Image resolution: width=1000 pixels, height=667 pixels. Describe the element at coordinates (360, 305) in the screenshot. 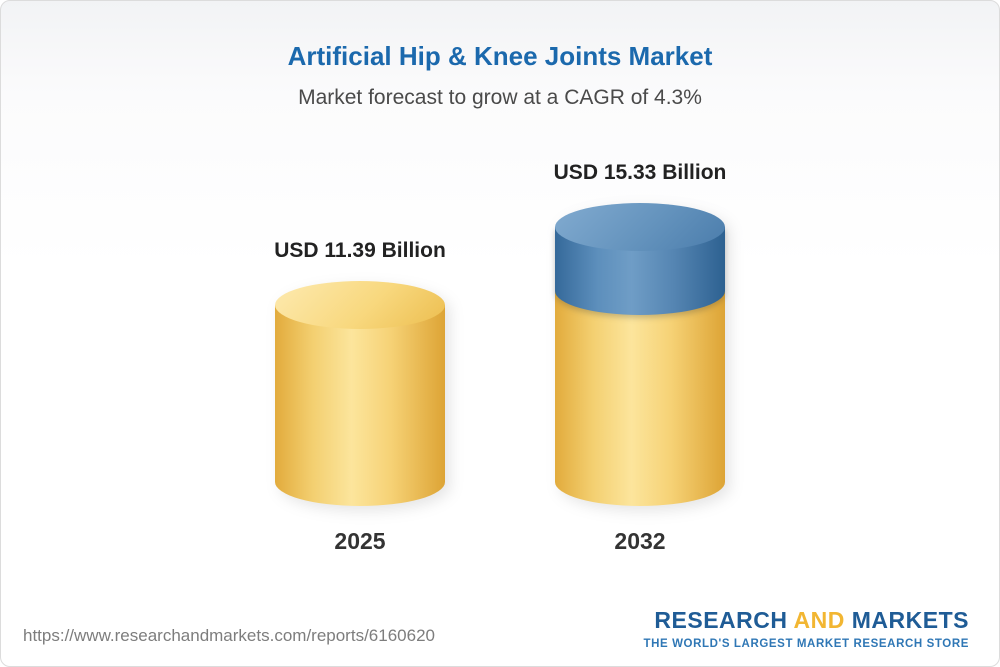

I see `cylinder-top-2025` at that location.